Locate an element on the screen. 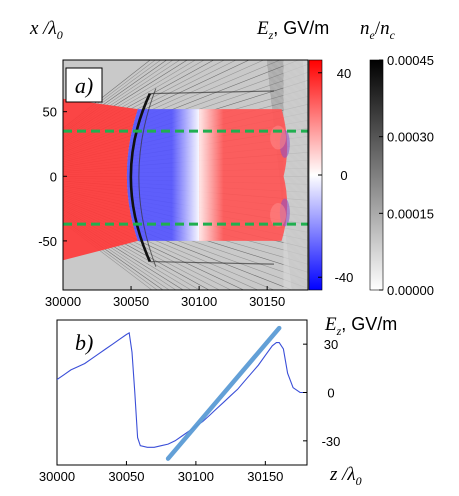  panel-a-label: a) is located at coordinates (84, 85).